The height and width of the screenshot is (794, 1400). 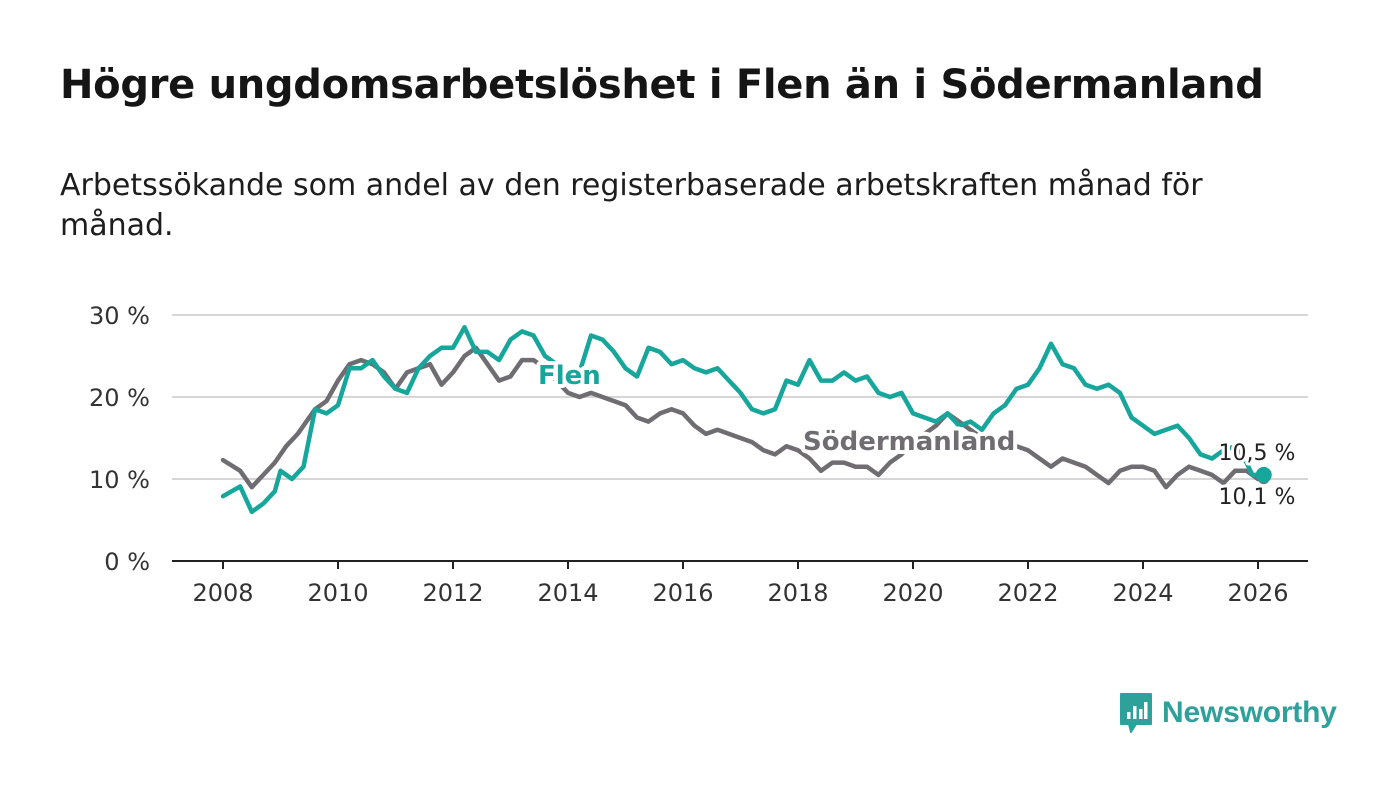 I want to click on end-label-flen: 10,5 %, so click(x=1257, y=453).